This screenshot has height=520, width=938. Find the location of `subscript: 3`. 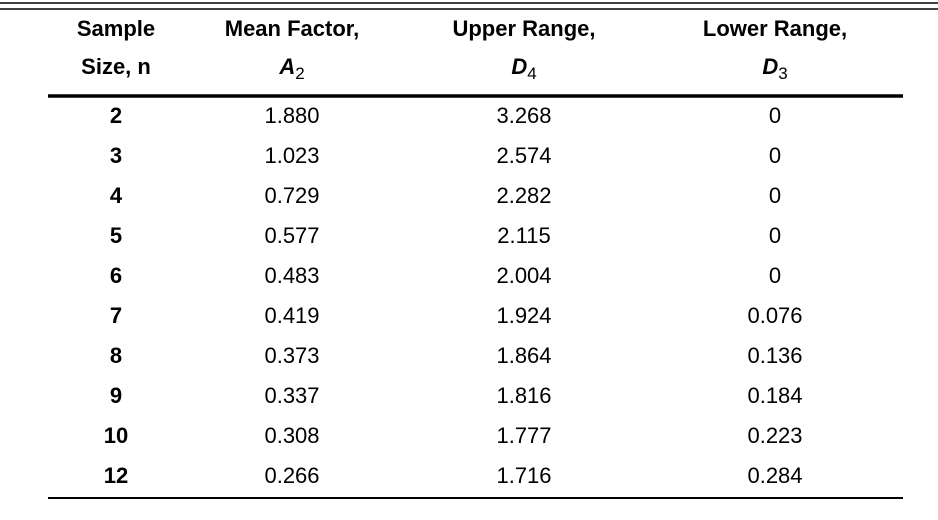

subscript: 3 is located at coordinates (782, 73).